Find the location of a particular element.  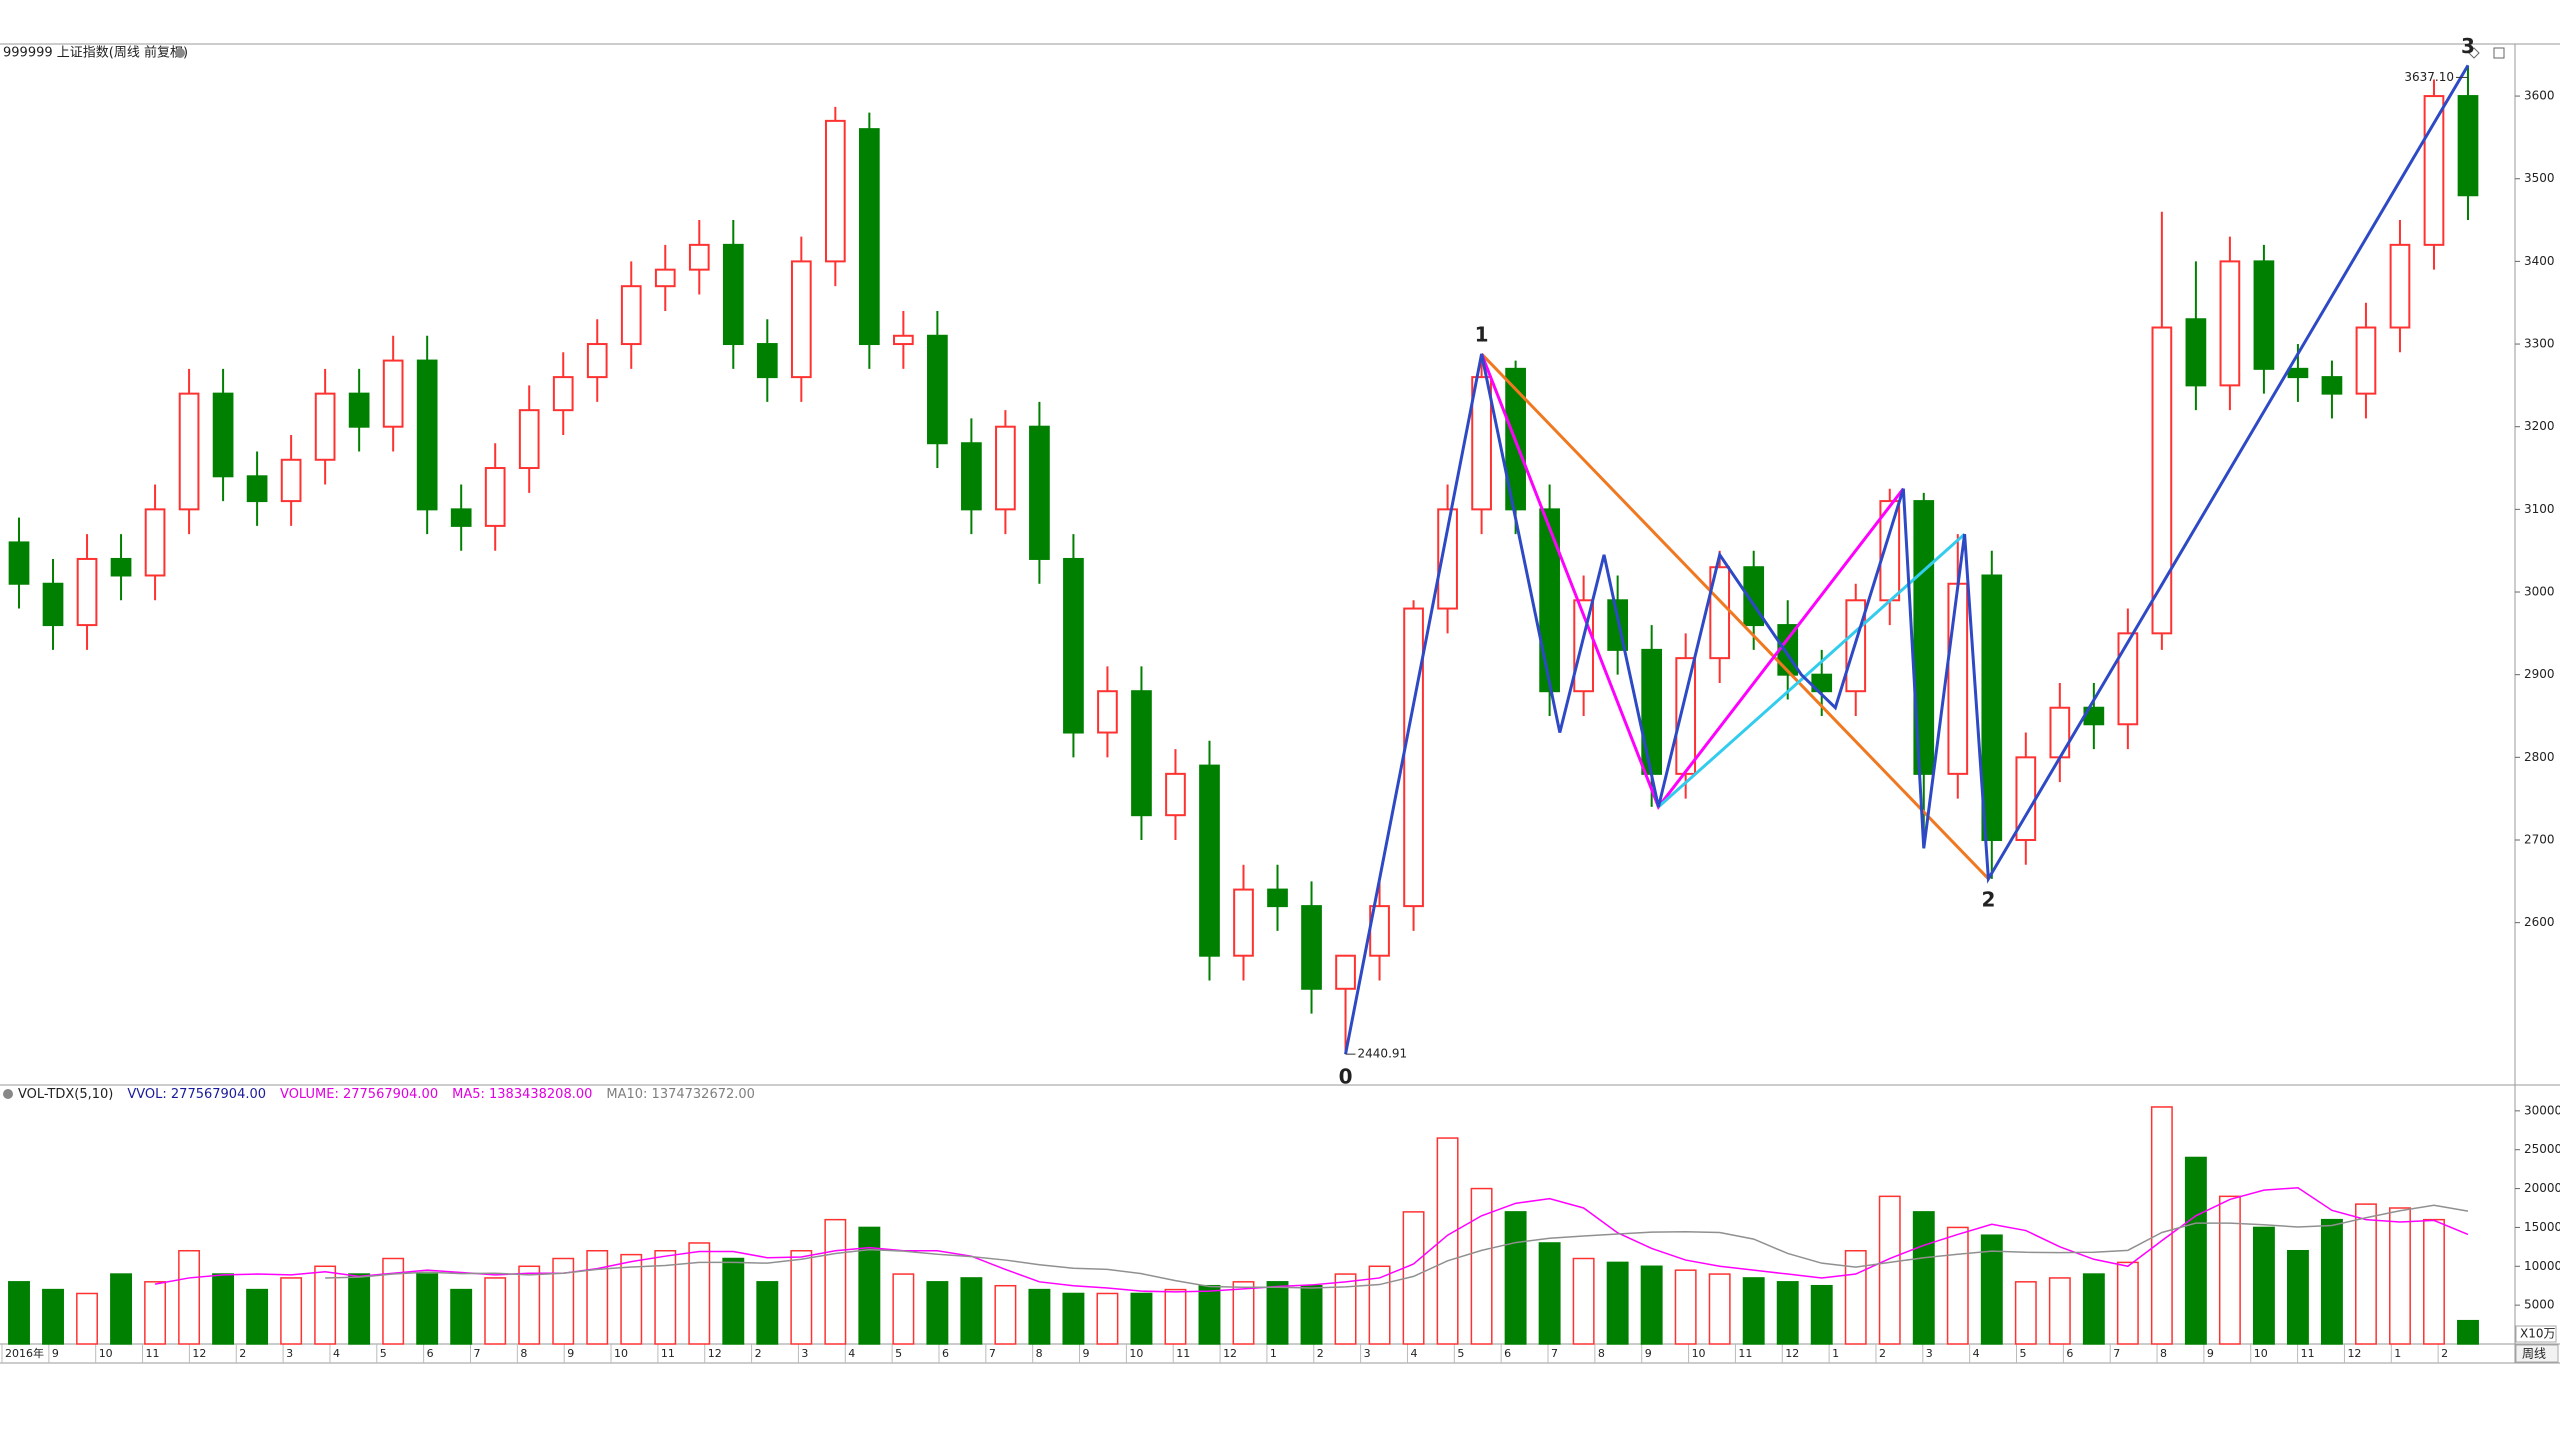

x-tick-label: 3 is located at coordinates (1367, 1353).